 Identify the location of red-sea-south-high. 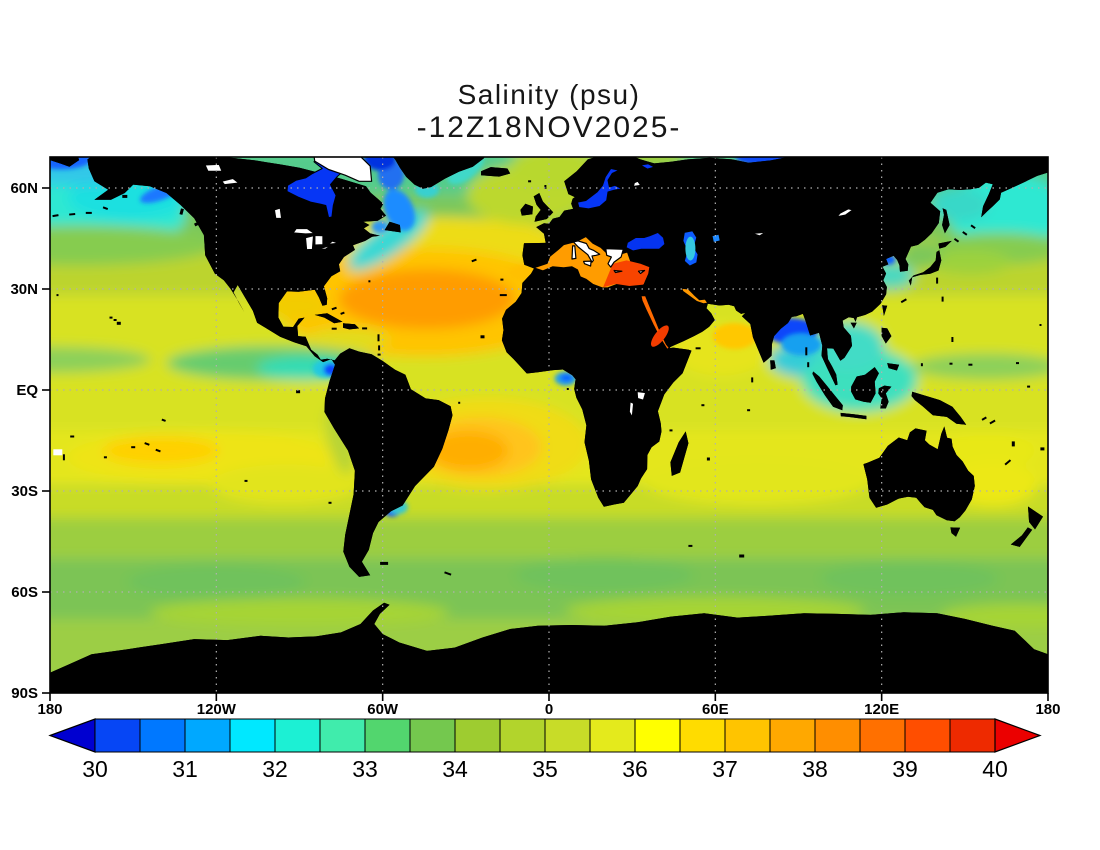
(659, 336).